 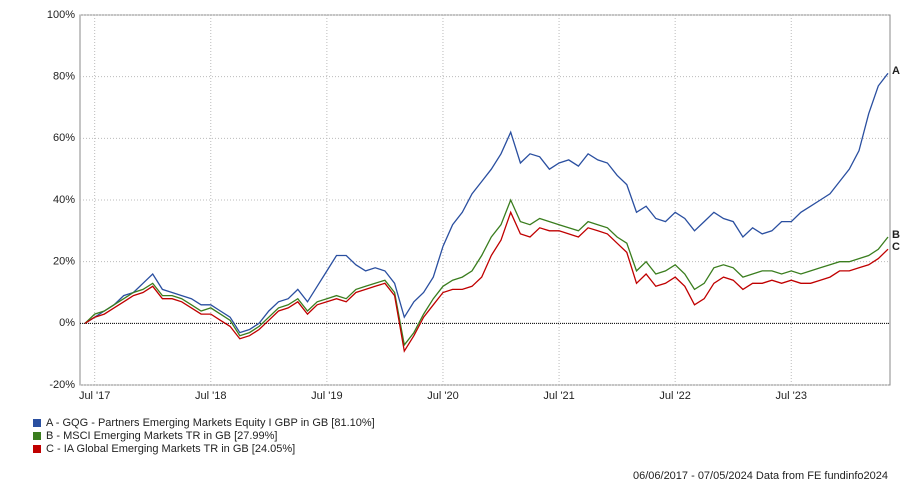 What do you see at coordinates (94, 396) in the screenshot?
I see `x-tick-label: Jul '17` at bounding box center [94, 396].